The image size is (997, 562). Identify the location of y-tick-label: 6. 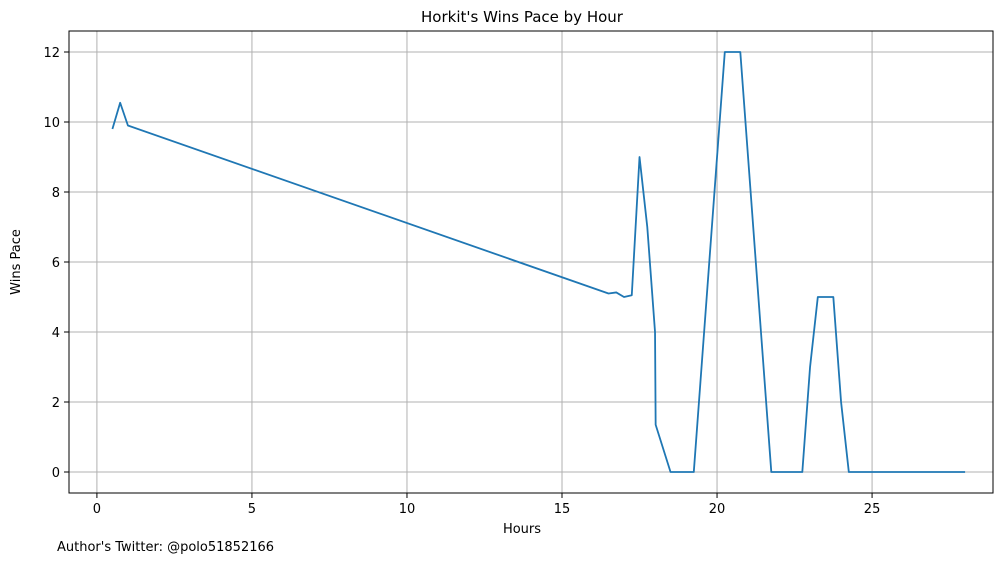
(56, 263).